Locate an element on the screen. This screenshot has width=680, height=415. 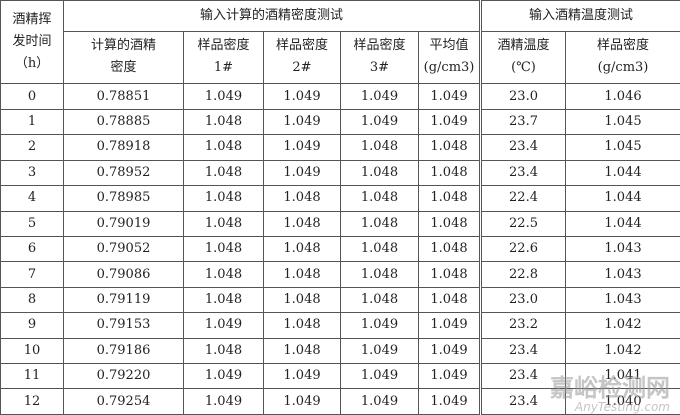
cell: 1 is located at coordinates (32, 122).